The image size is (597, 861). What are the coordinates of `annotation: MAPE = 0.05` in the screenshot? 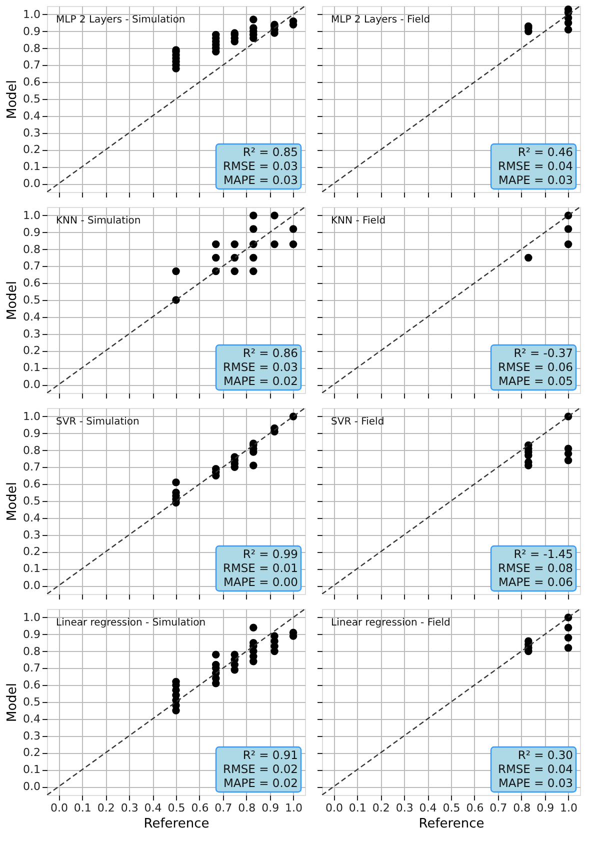 It's located at (535, 381).